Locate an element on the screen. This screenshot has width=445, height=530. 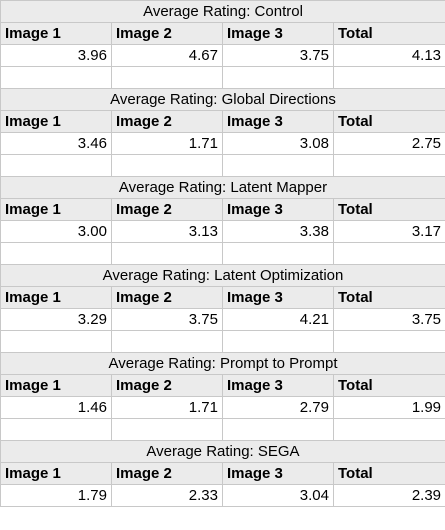
section-title-row: Average Rating: Global Directions is located at coordinates (222, 99).